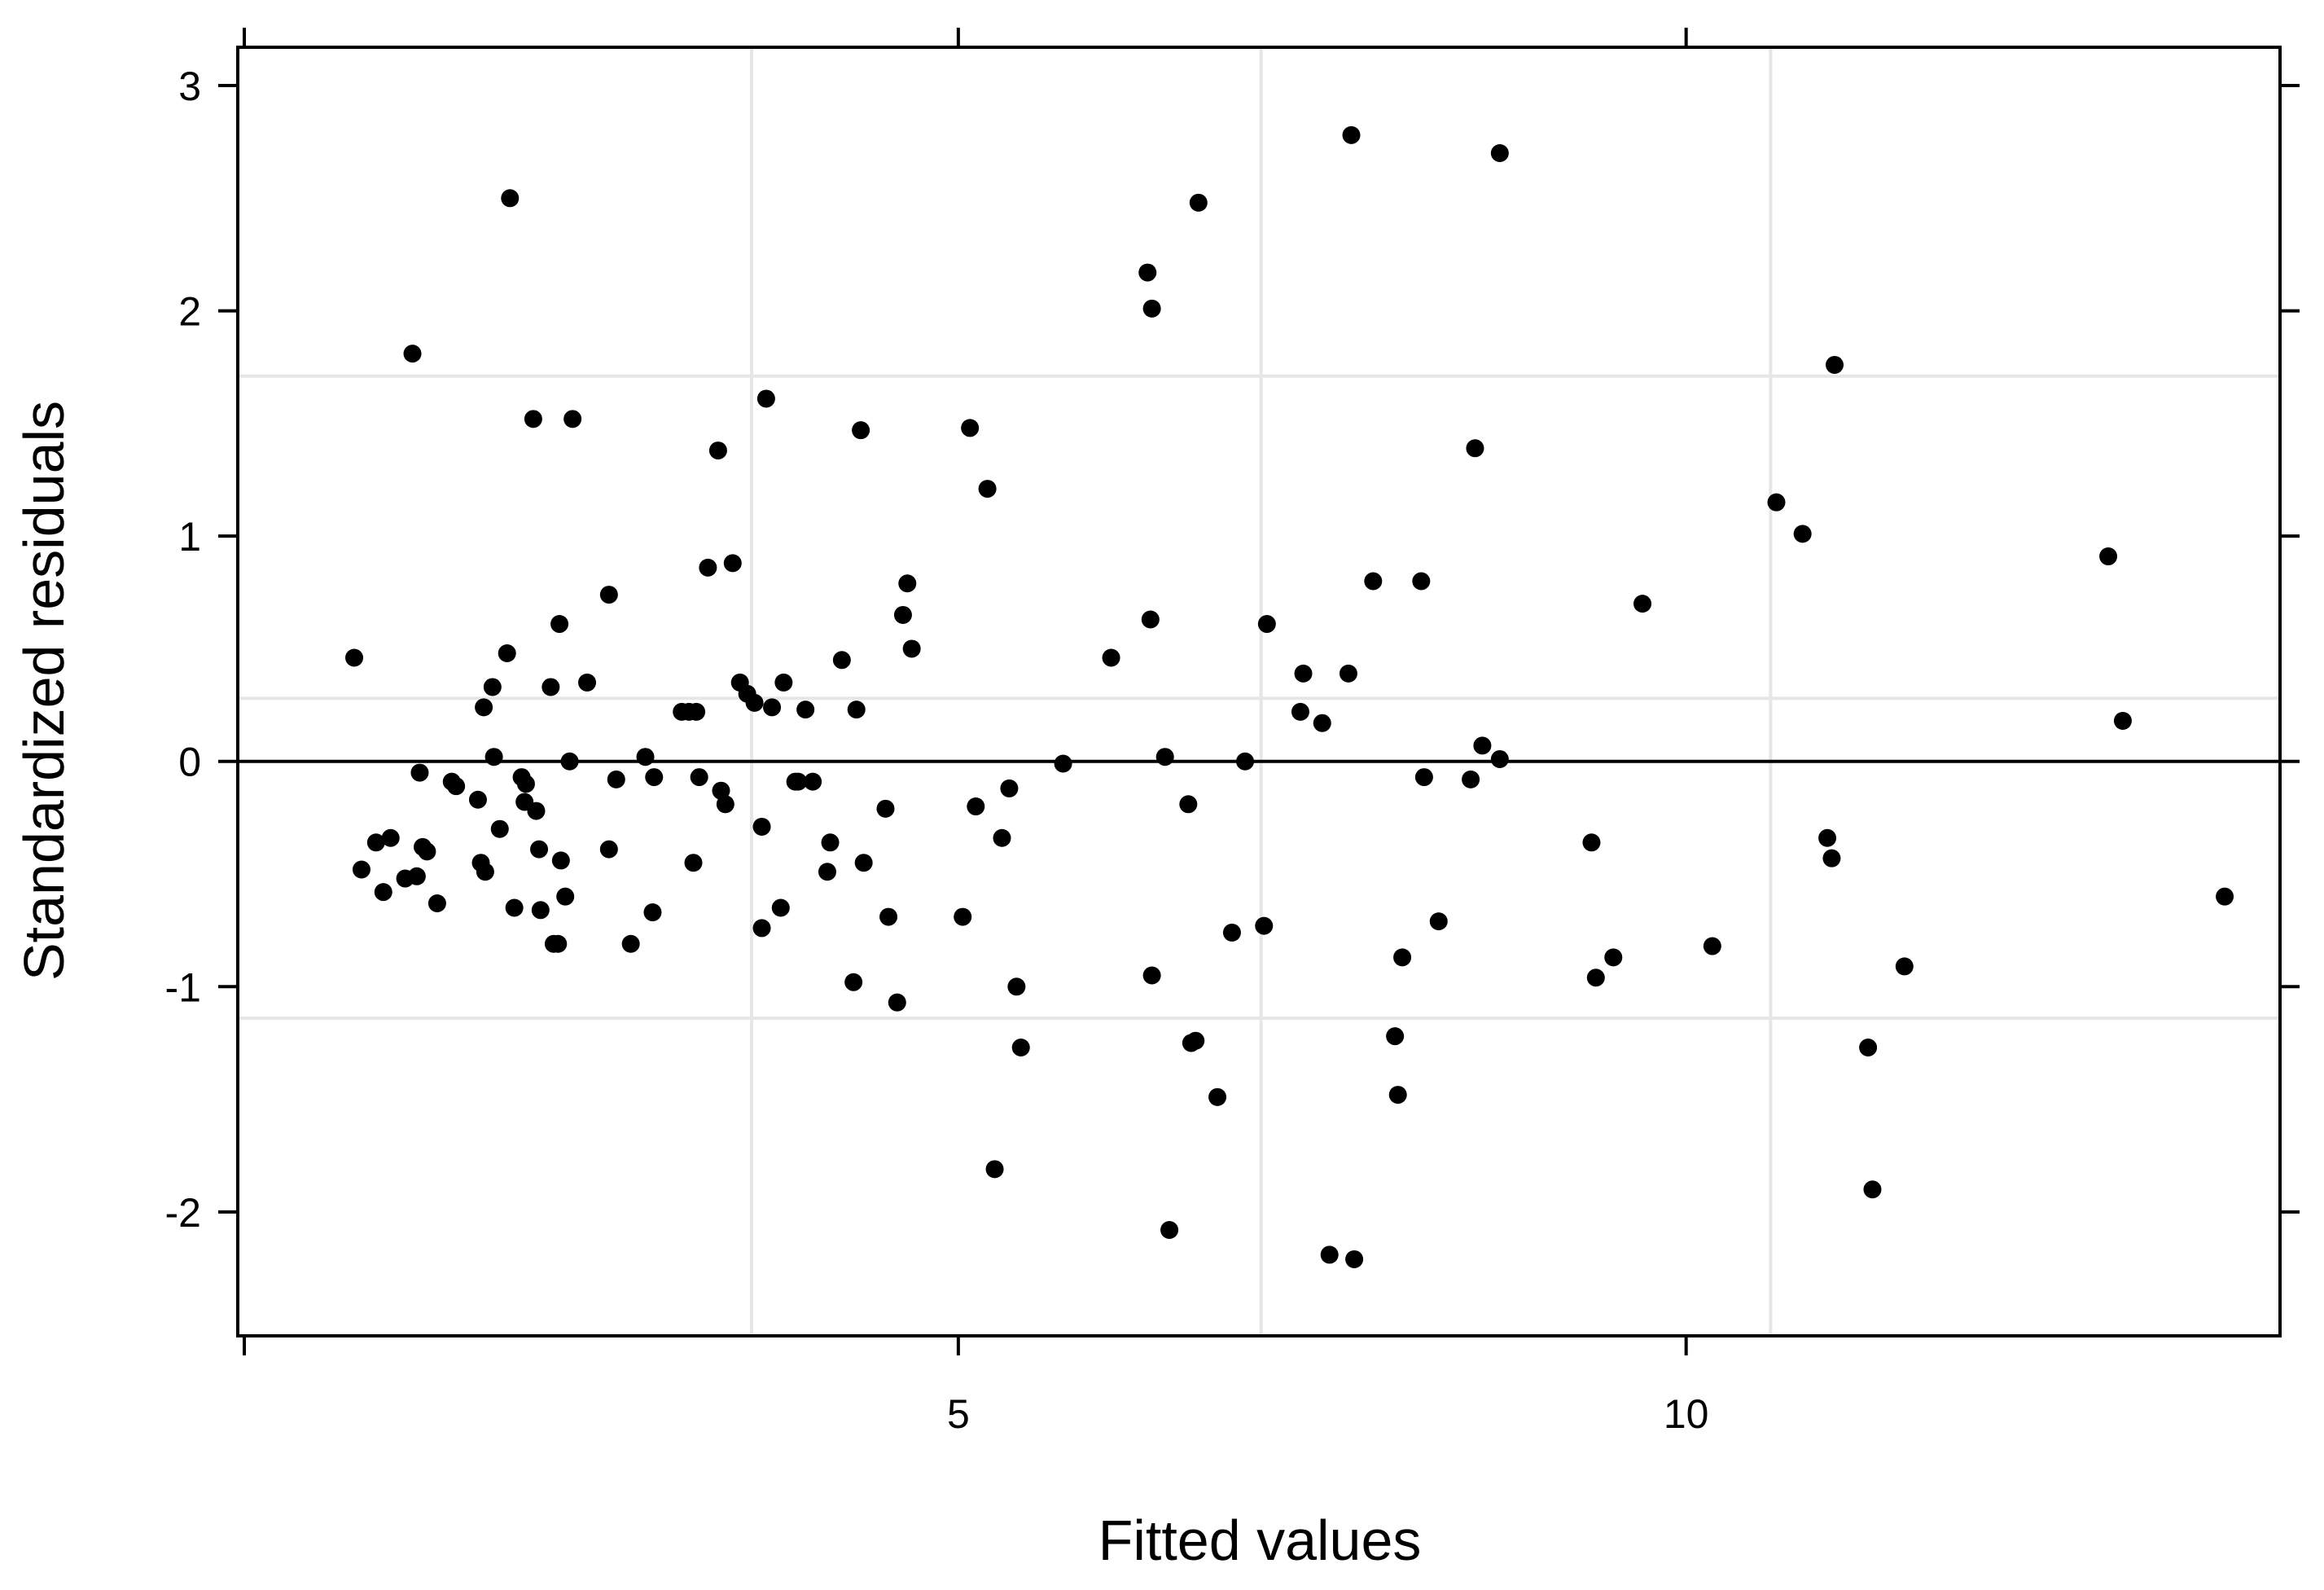 Image resolution: width=2324 pixels, height=1590 pixels. I want to click on y-tick-label: 2, so click(189, 312).